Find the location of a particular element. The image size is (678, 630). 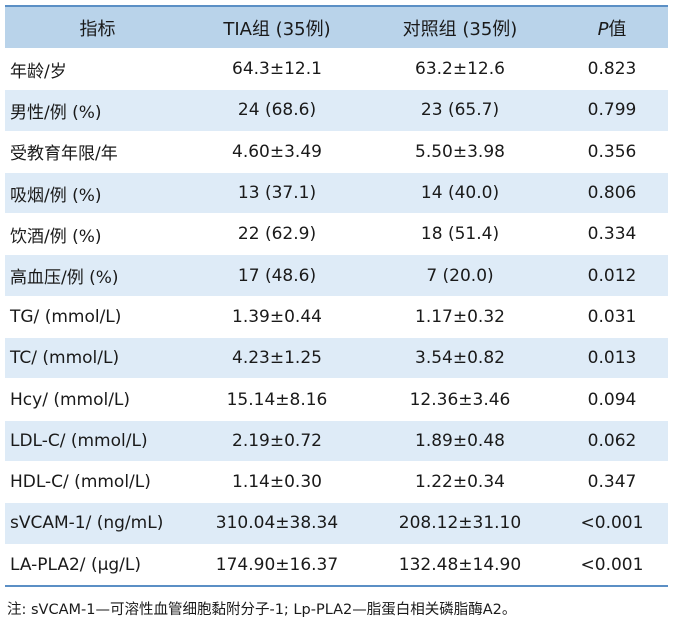

control-value: 12.36±3.46 is located at coordinates (460, 399).